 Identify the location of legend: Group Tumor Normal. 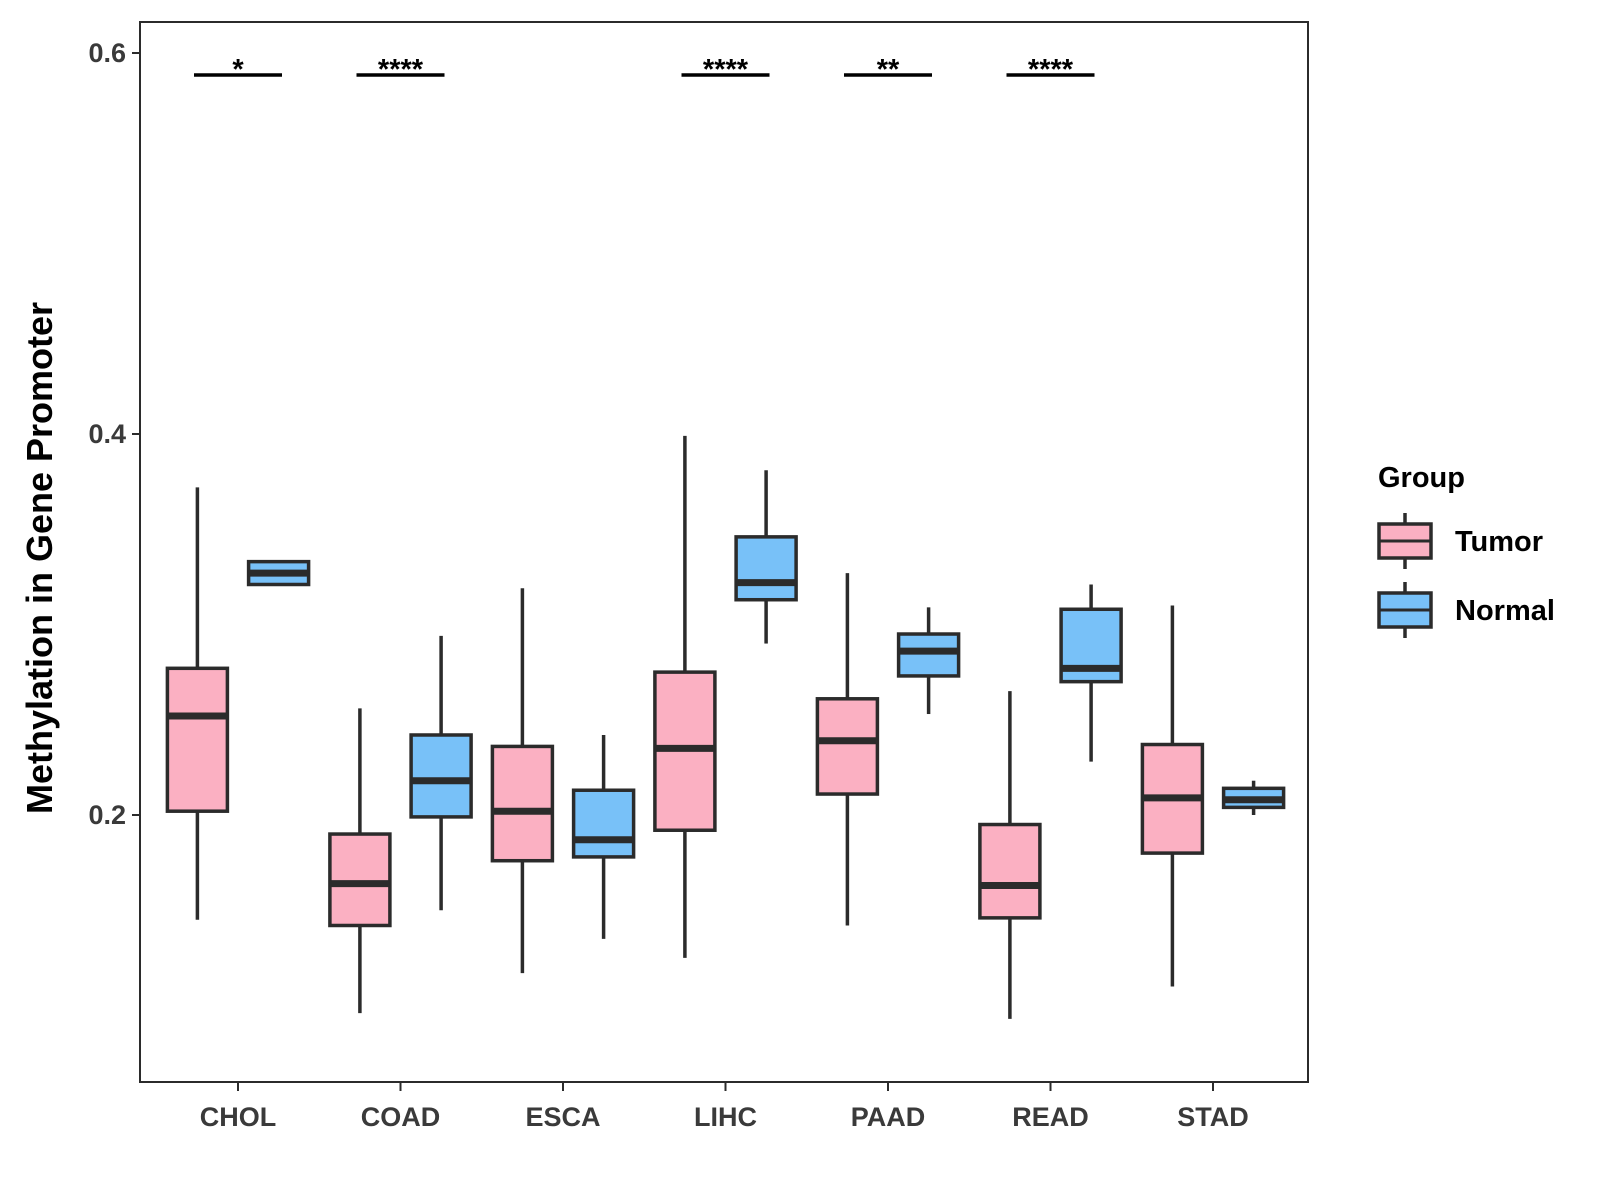
(1466, 550).